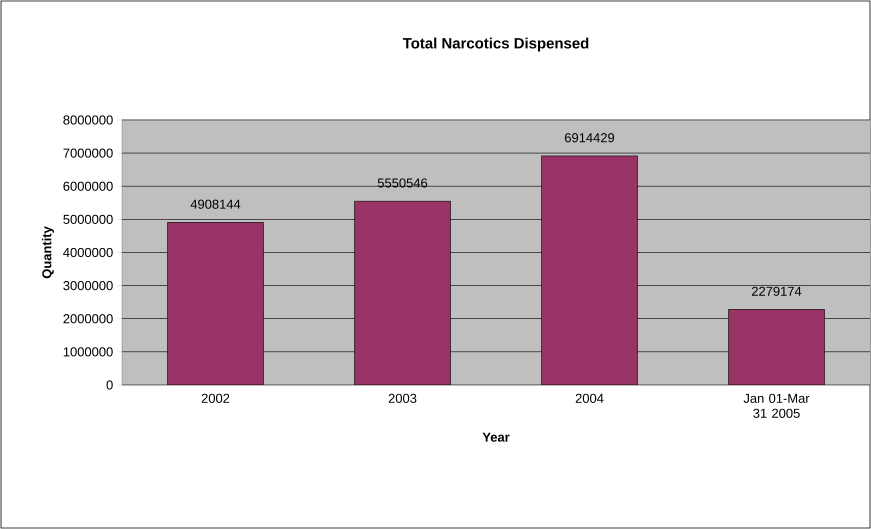  What do you see at coordinates (216, 398) in the screenshot?
I see `x-tick-label: 2002` at bounding box center [216, 398].